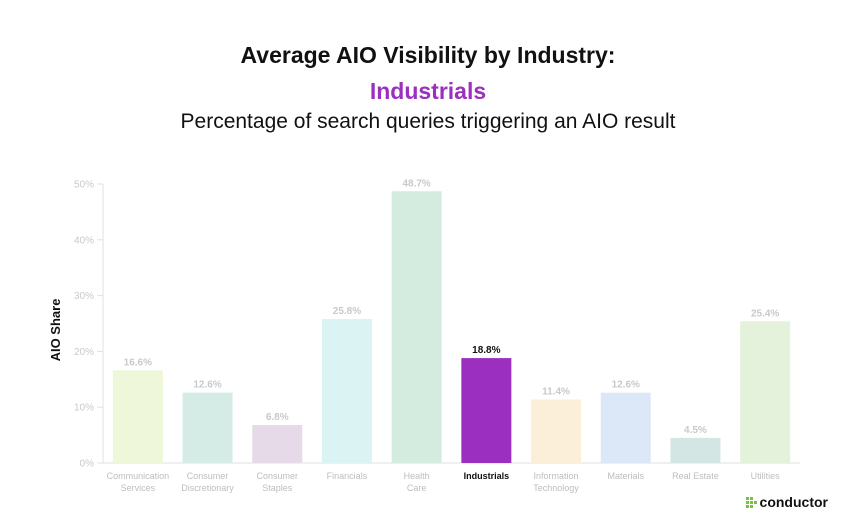 This screenshot has width=856, height=532. Describe the element at coordinates (766, 476) in the screenshot. I see `x-tick-label: Utilities` at that location.